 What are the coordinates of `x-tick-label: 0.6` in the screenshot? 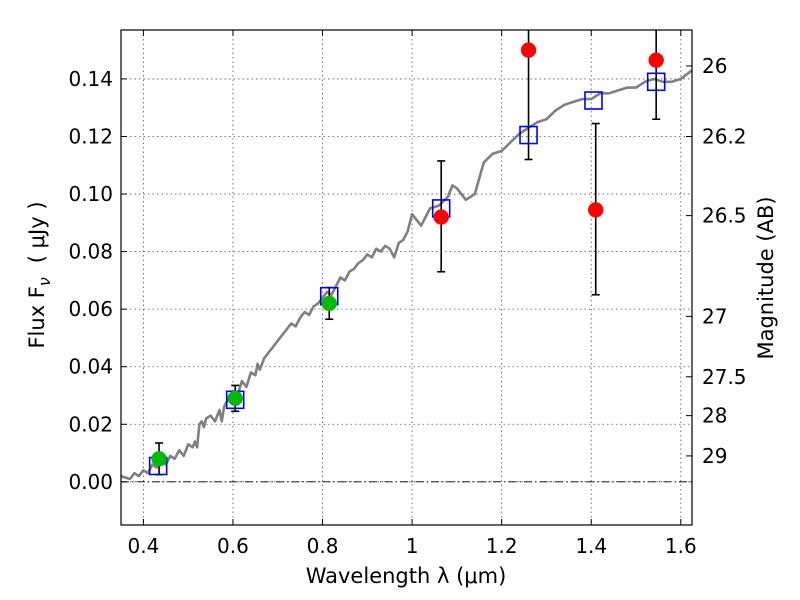 It's located at (233, 546).